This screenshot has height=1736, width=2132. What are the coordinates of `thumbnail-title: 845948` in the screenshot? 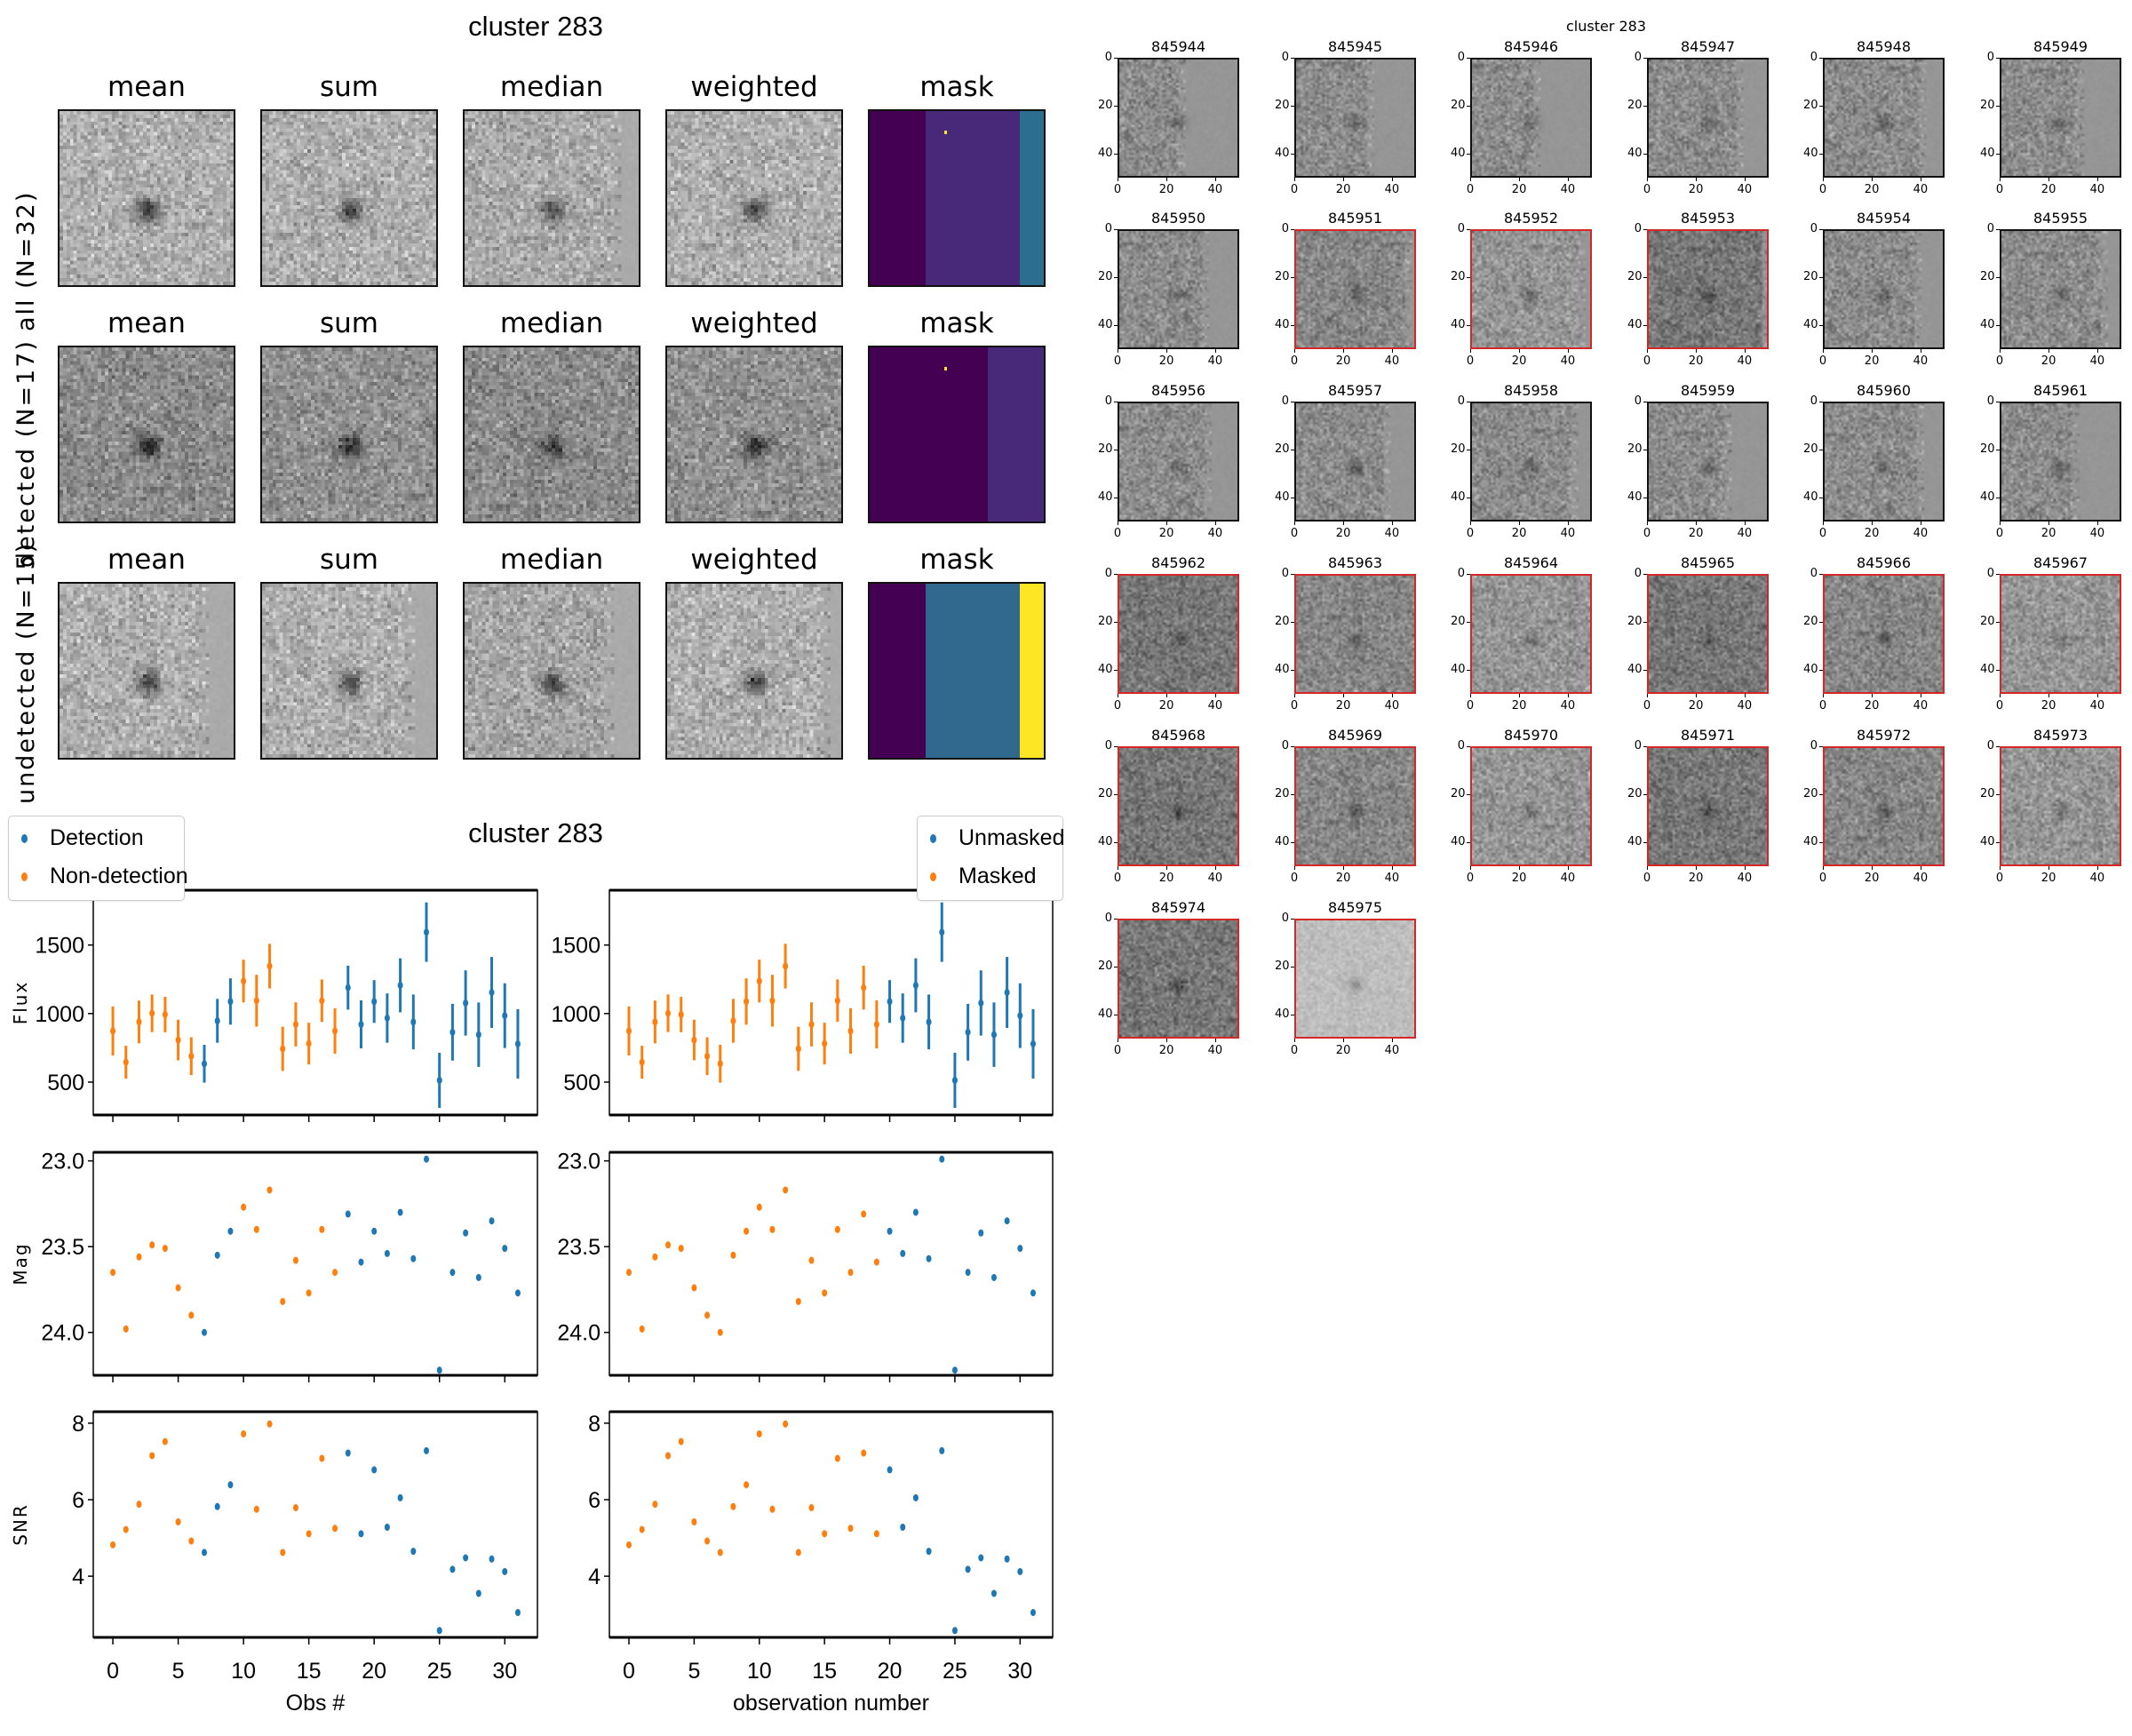 It's located at (1884, 46).